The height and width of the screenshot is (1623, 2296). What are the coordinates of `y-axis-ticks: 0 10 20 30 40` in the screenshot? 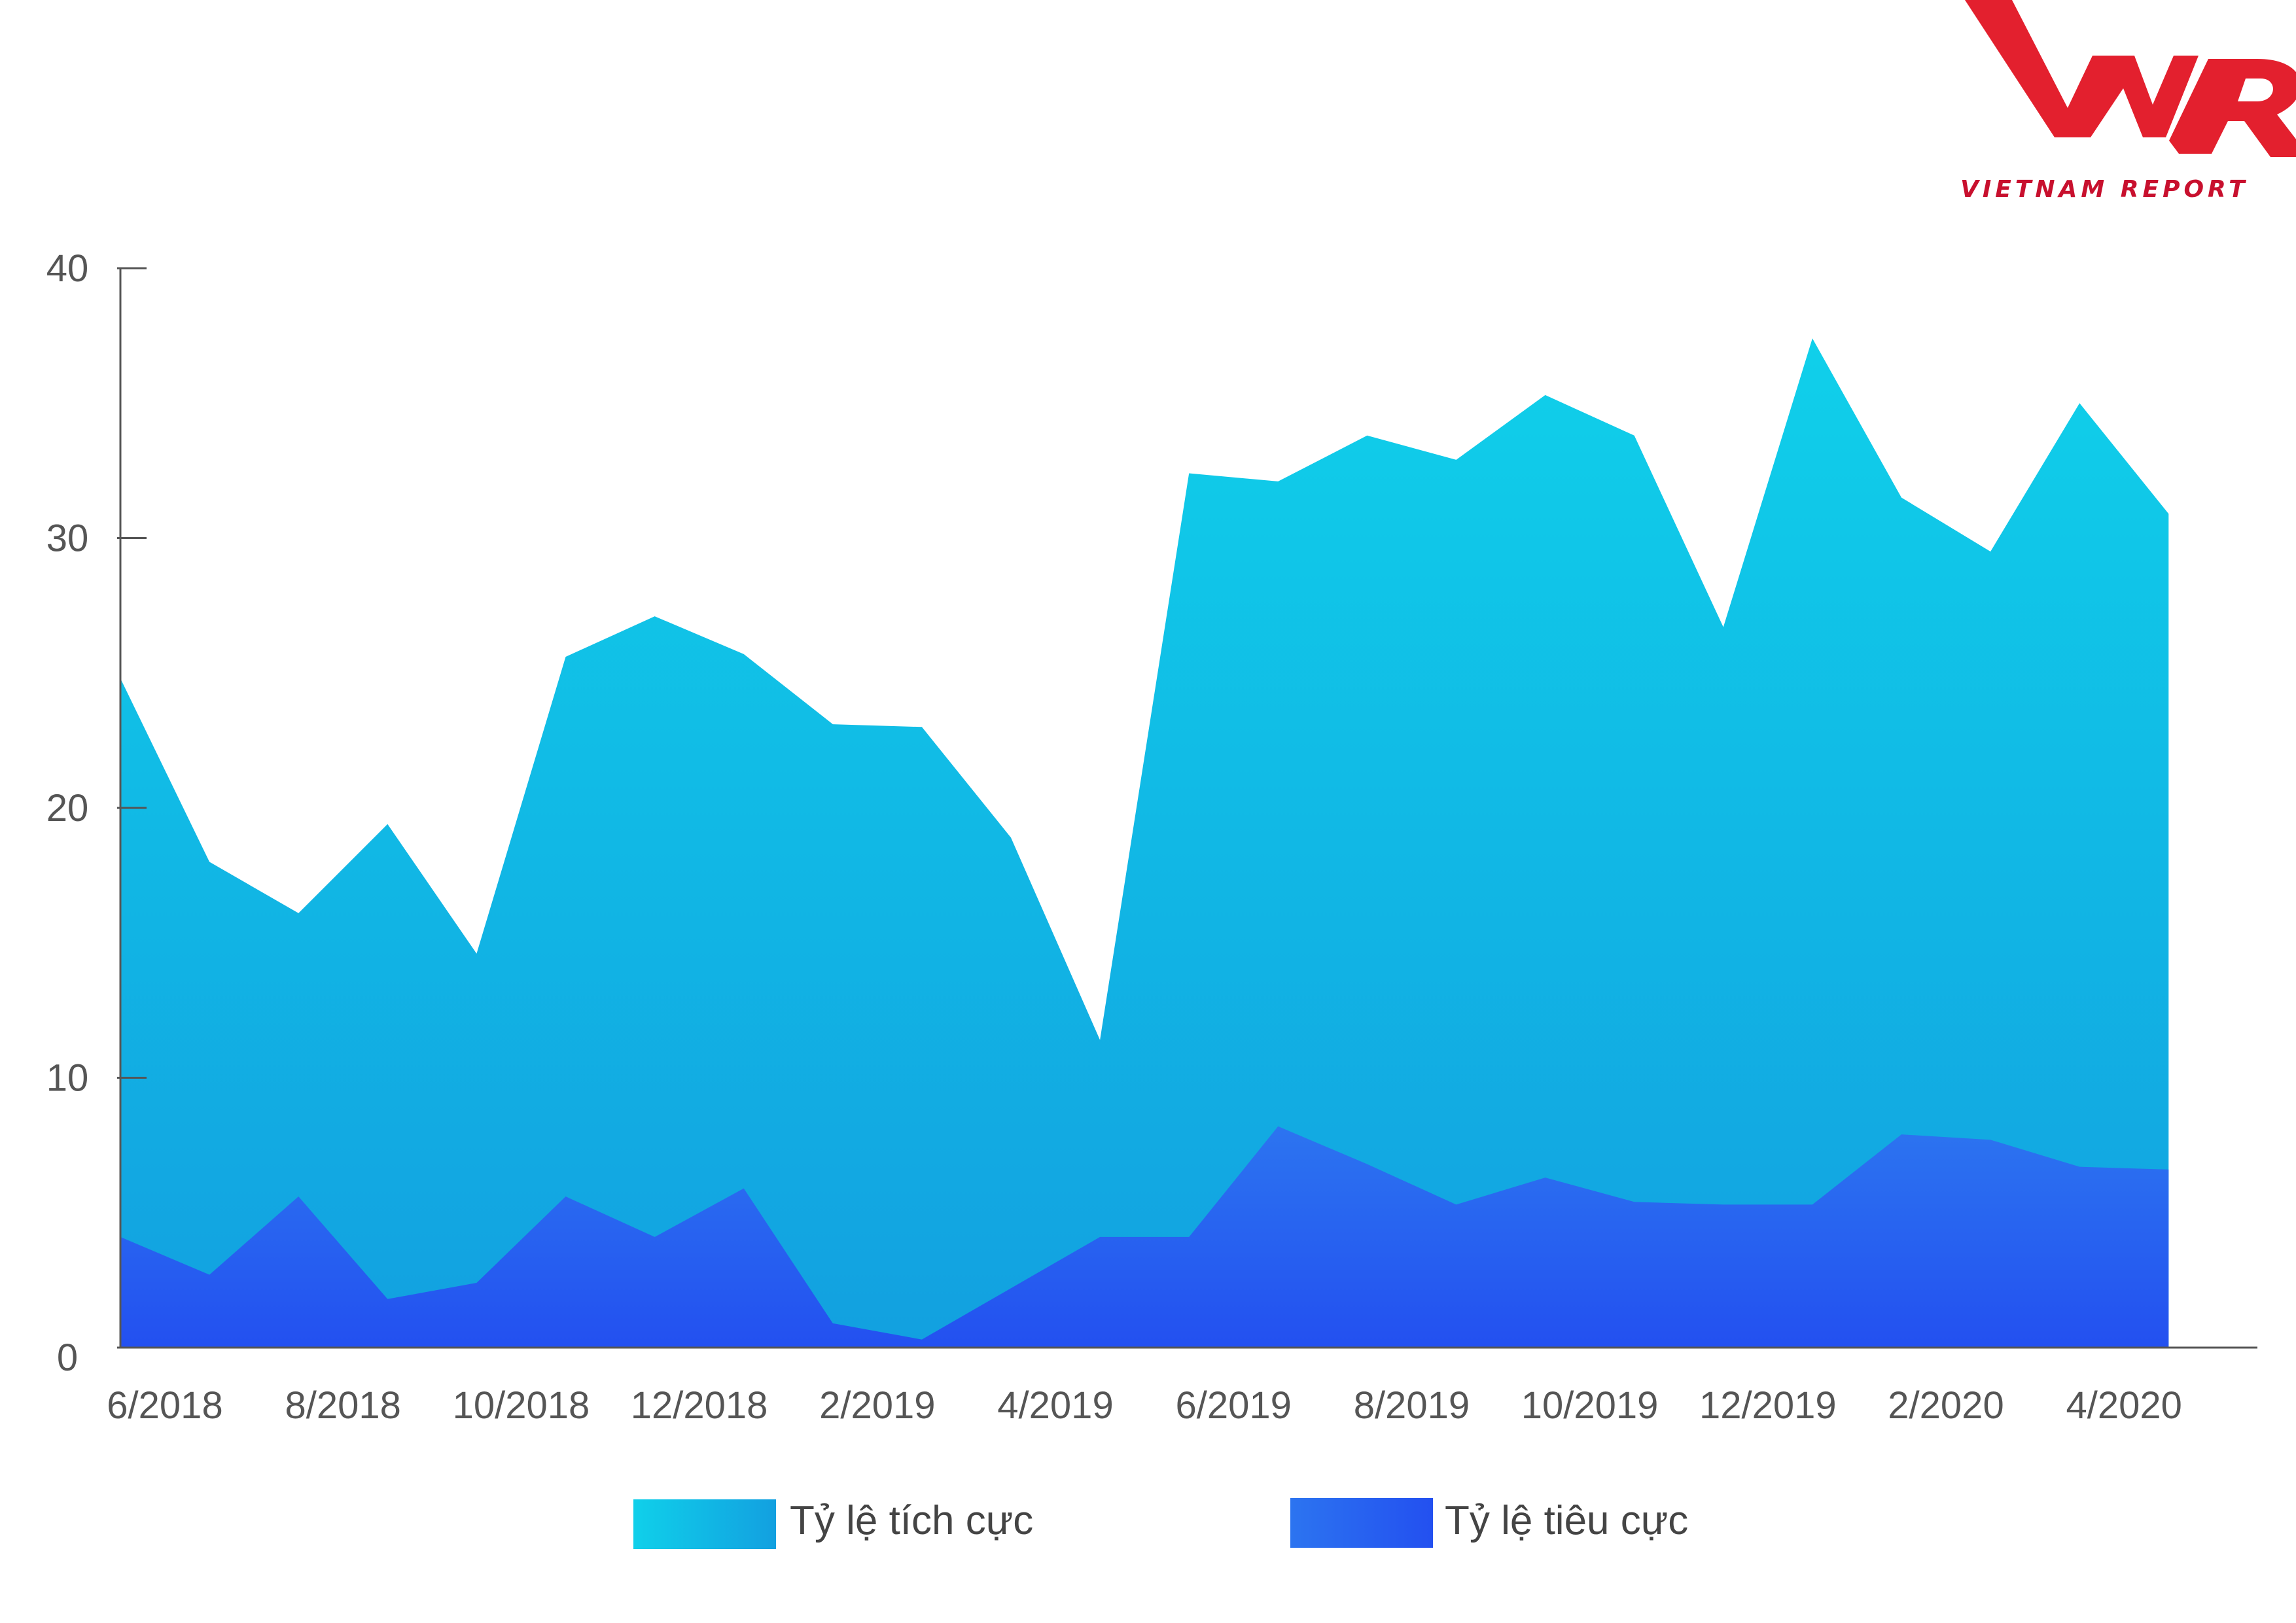 It's located at (96, 813).